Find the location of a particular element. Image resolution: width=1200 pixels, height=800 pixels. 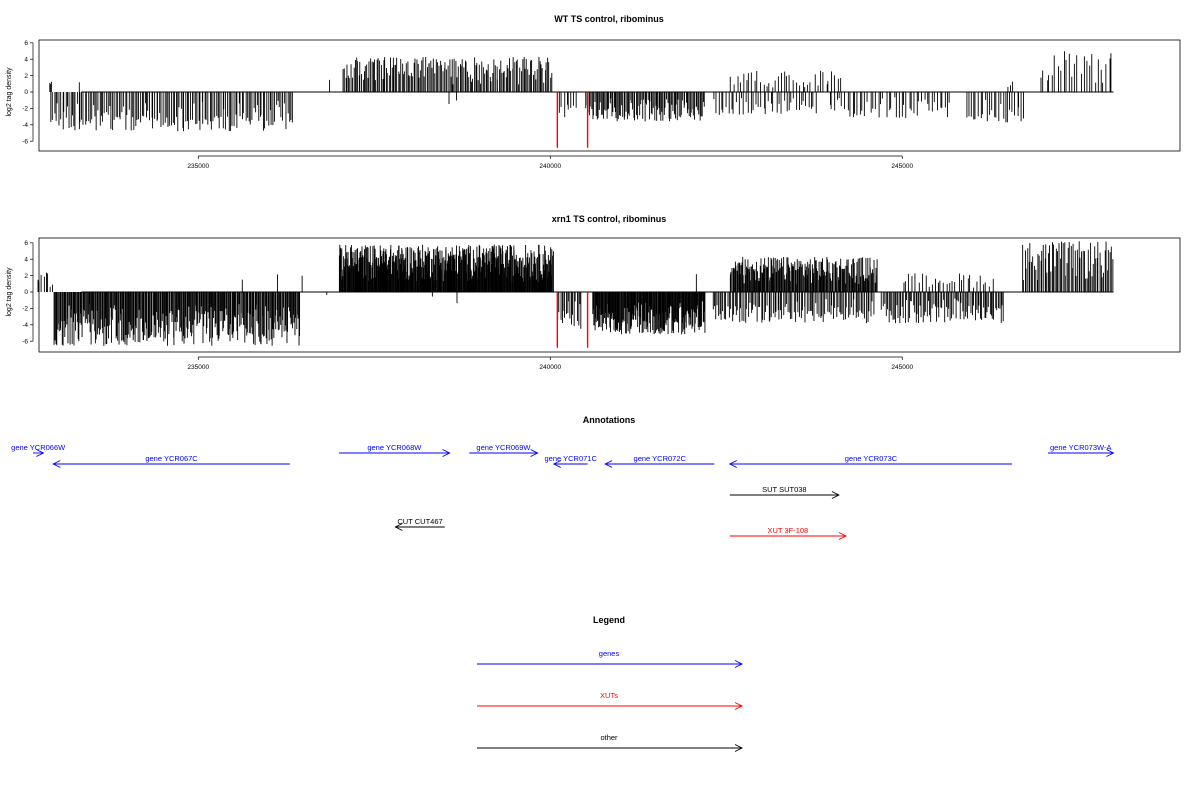

legend-item-label: other is located at coordinates (609, 737).